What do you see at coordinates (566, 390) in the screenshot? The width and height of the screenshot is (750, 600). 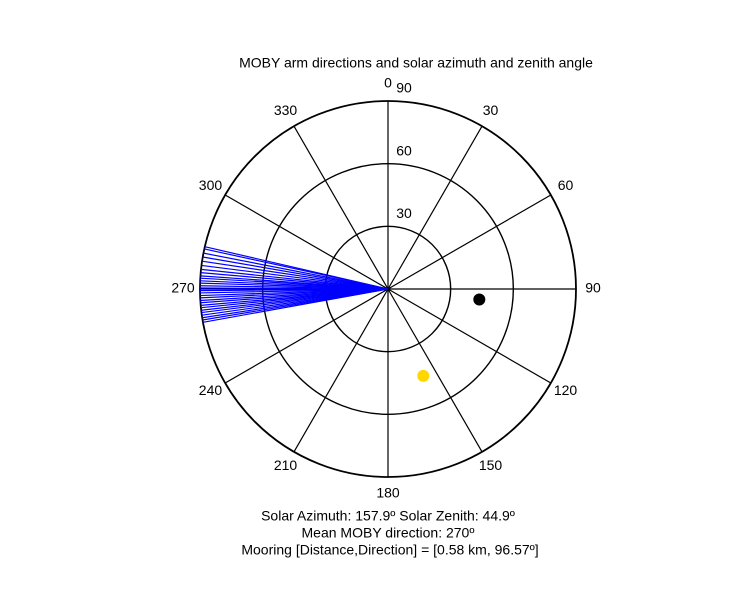 I see `theta-tick-label: 120` at bounding box center [566, 390].